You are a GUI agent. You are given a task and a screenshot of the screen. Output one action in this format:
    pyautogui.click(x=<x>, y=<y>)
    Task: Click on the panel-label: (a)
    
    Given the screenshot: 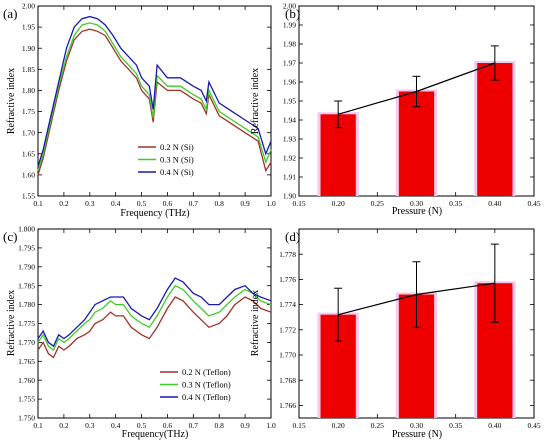 What is the action you would take?
    pyautogui.click(x=10, y=13)
    